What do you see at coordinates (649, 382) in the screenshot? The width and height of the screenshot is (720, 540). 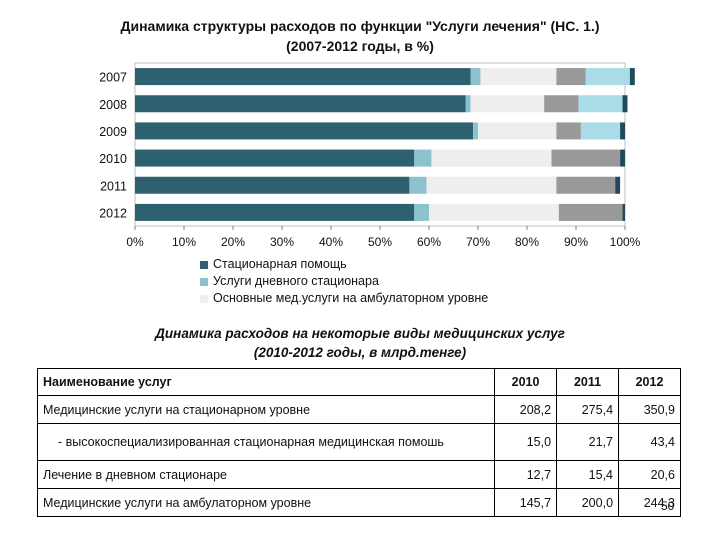 I see `header-2012: 2012` at bounding box center [649, 382].